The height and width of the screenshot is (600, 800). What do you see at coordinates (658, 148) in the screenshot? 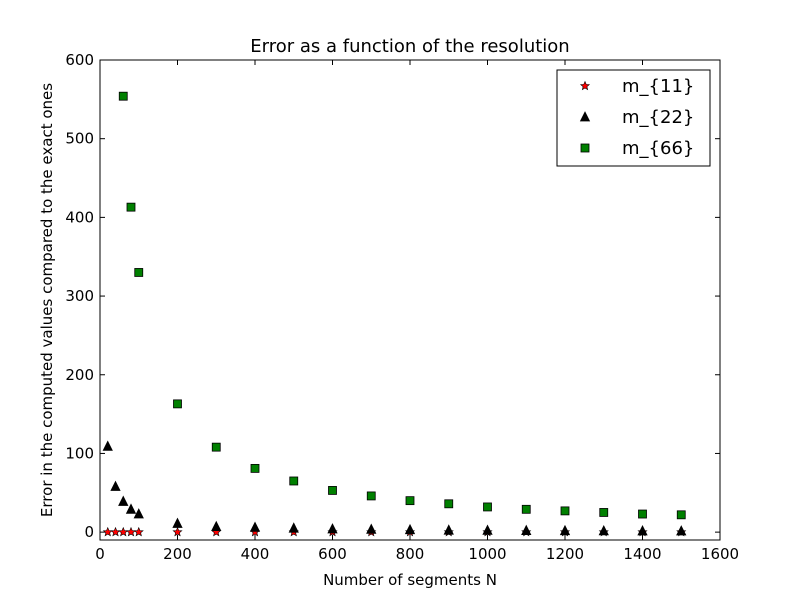
I see `legend-label: m_{66}` at bounding box center [658, 148].